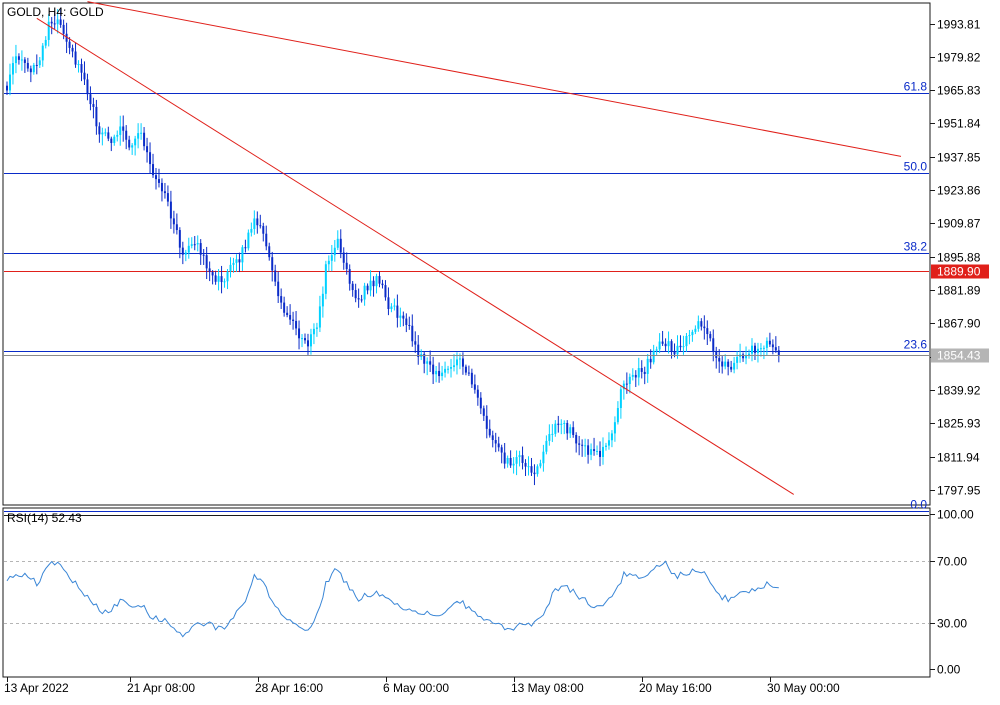  I want to click on price-tick-label: 1937.85, so click(959, 158).